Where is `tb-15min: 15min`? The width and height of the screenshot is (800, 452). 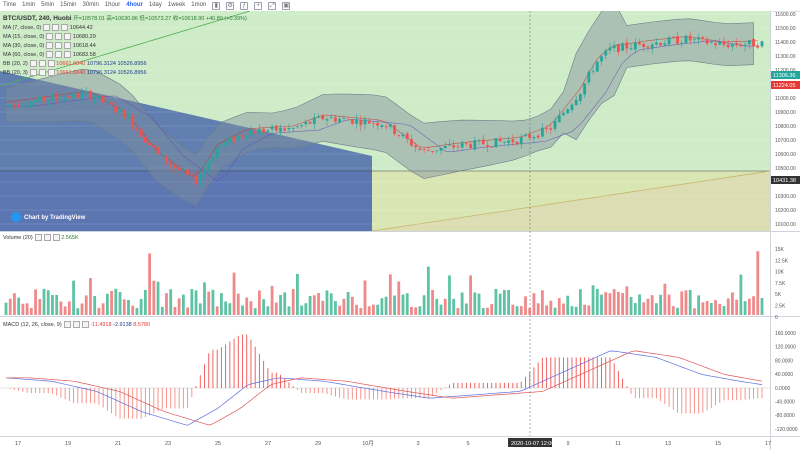
tb-15min: 15min is located at coordinates (68, 5).